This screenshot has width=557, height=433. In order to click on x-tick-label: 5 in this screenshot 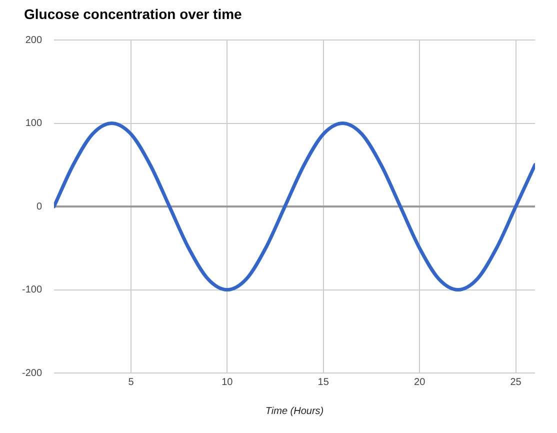, I will do `click(131, 382)`.